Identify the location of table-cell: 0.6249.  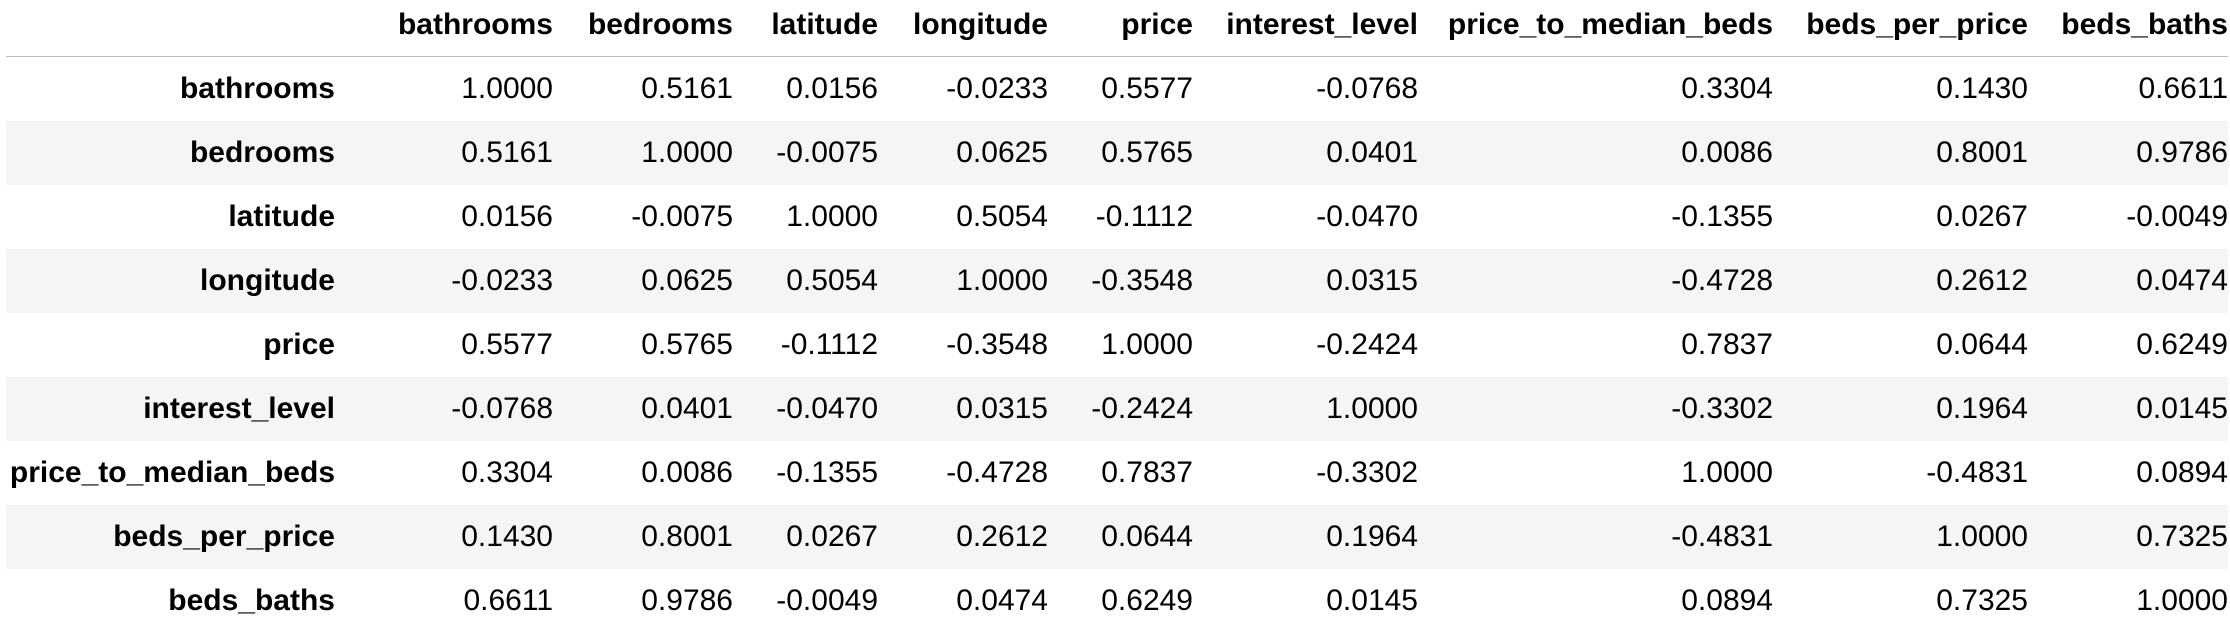
(1147, 600).